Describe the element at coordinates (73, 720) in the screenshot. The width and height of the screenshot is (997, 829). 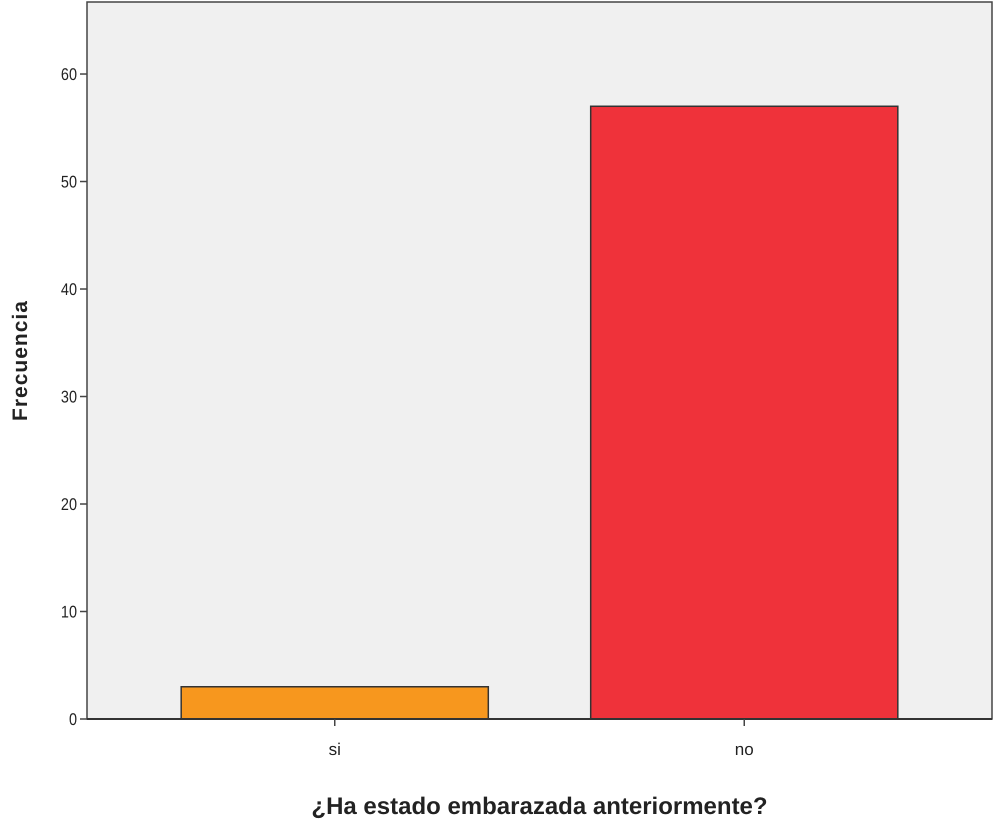
I see `y-tick-label: 0` at that location.